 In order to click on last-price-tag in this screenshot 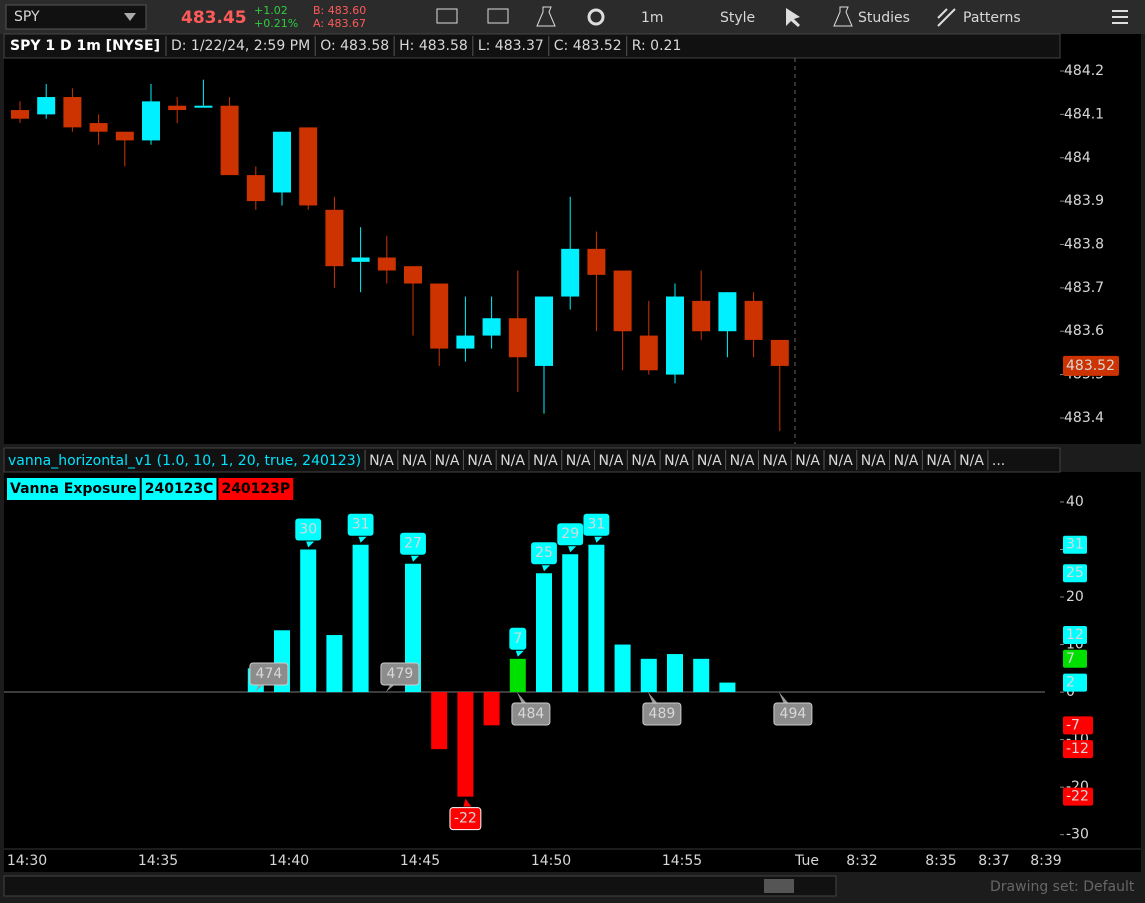, I will do `click(1091, 365)`.